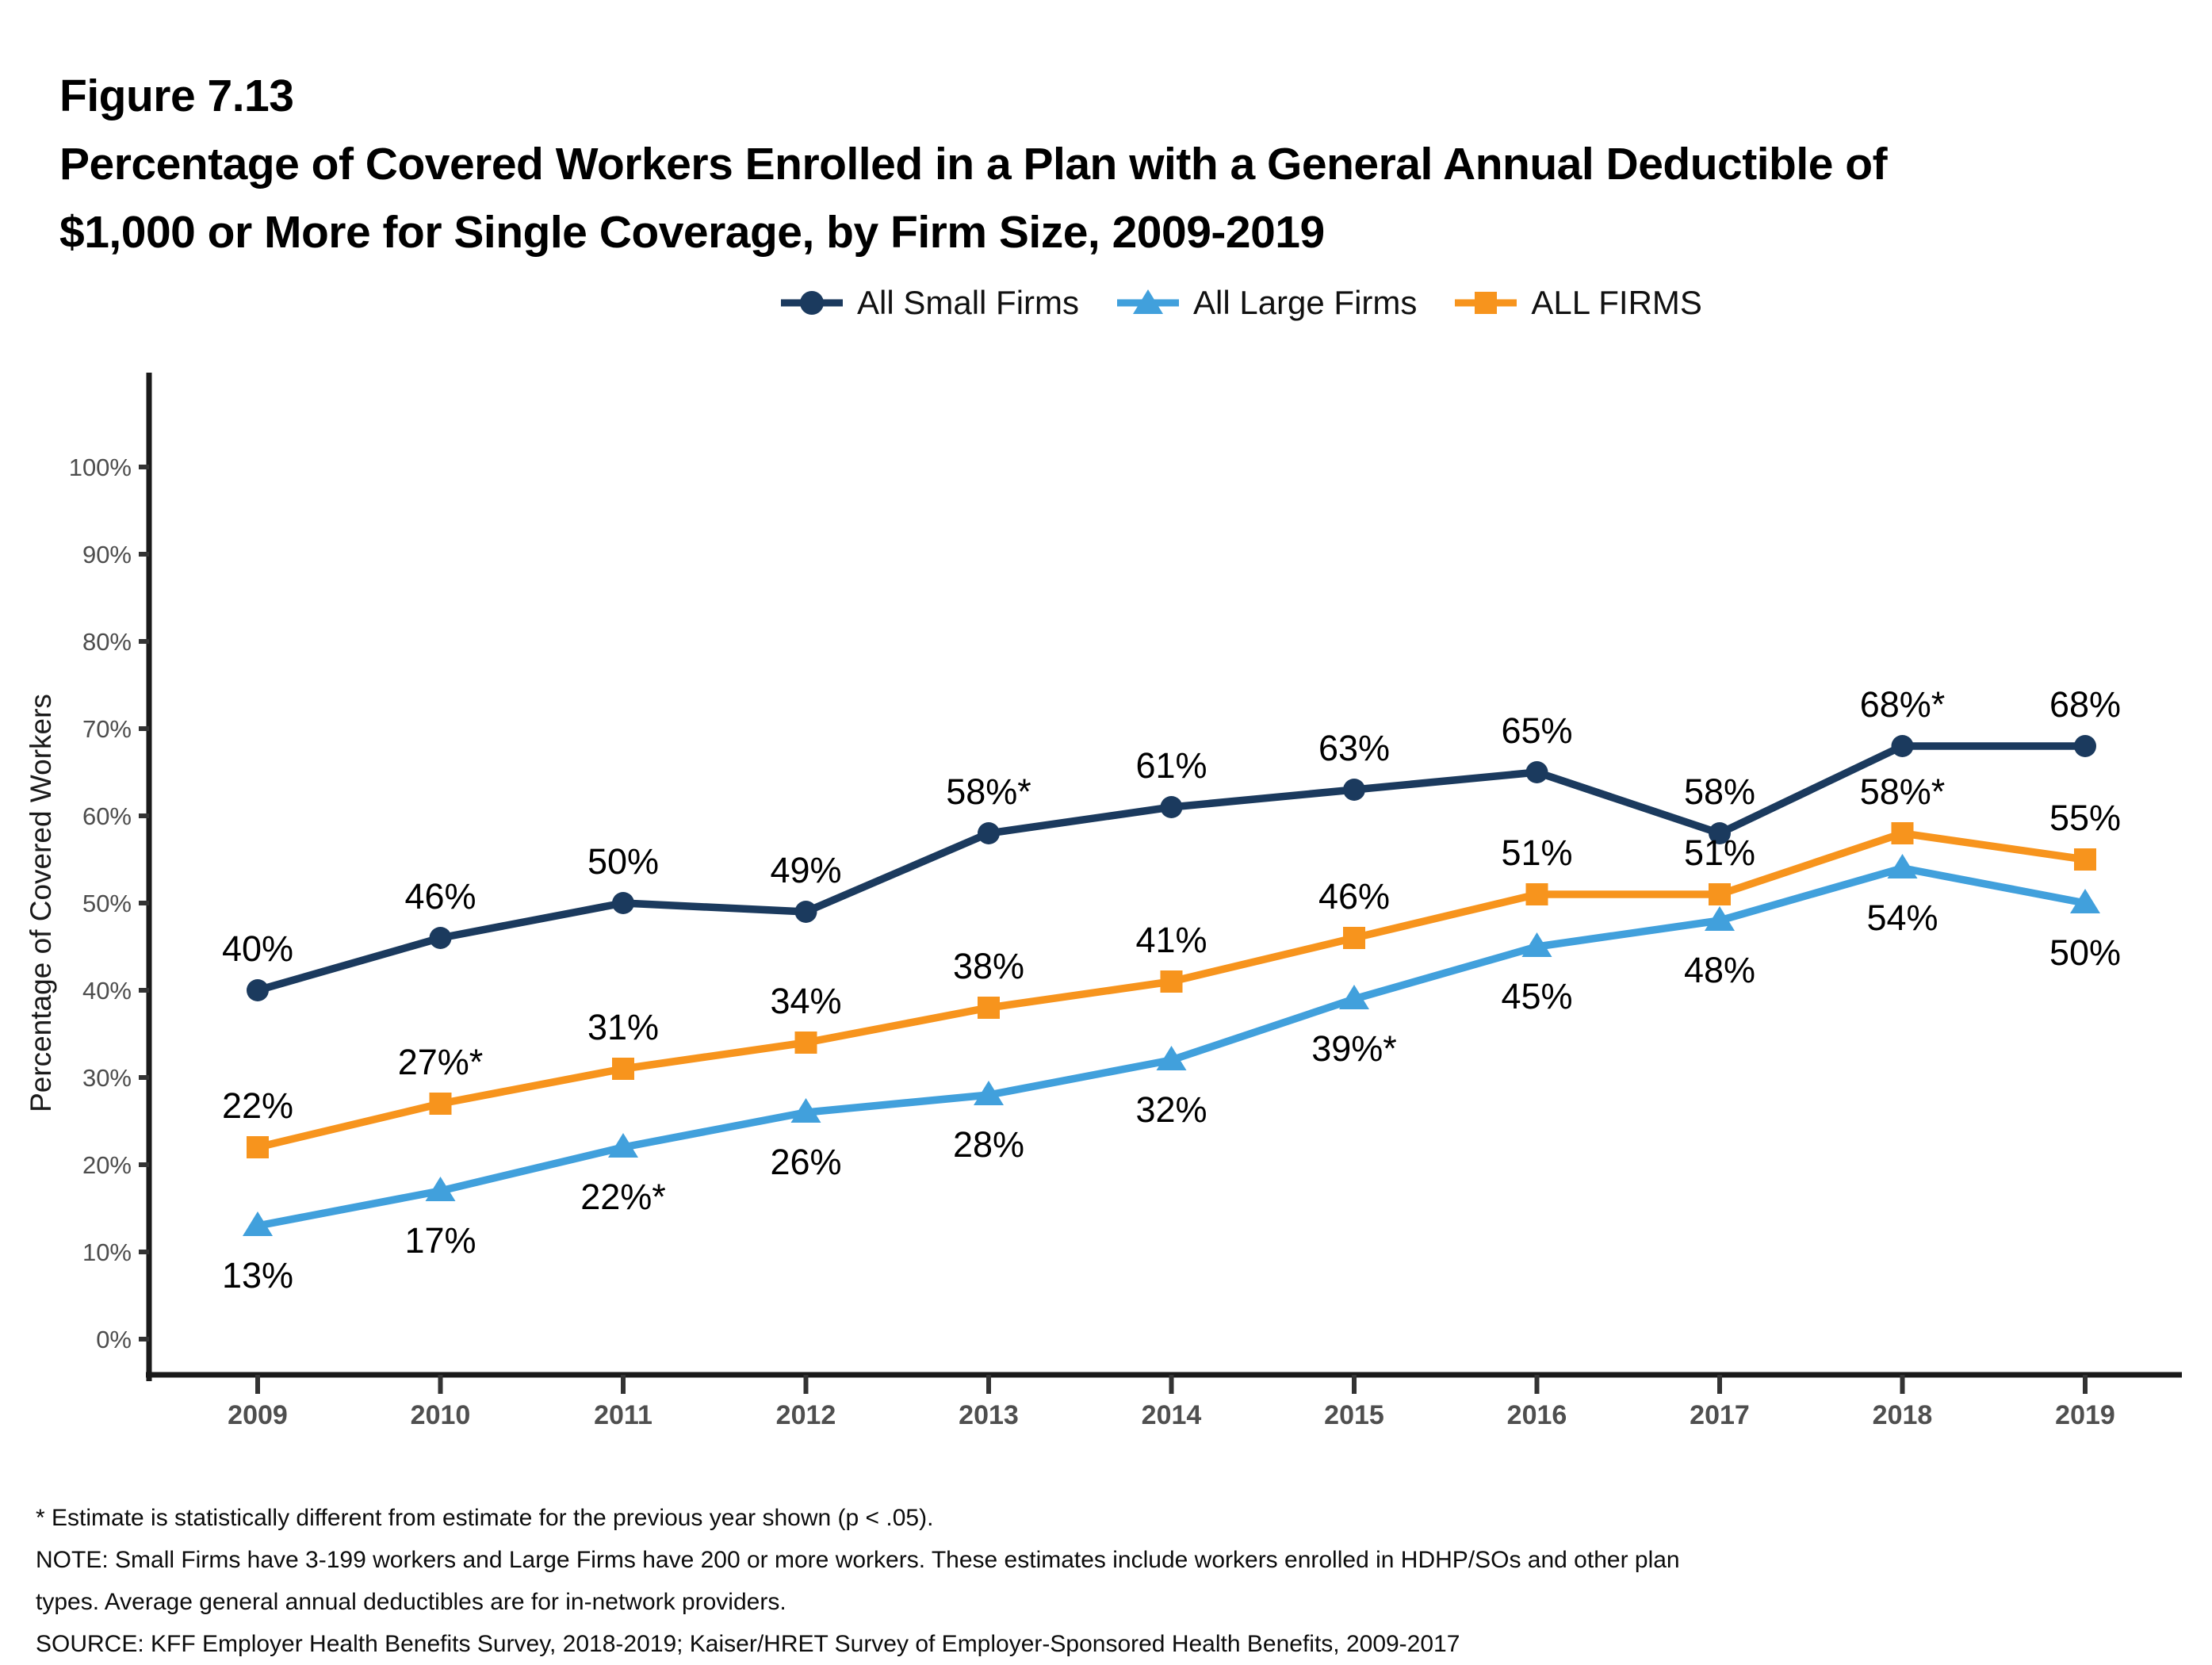  I want to click on x-tick-label: 2018, so click(1903, 1415).